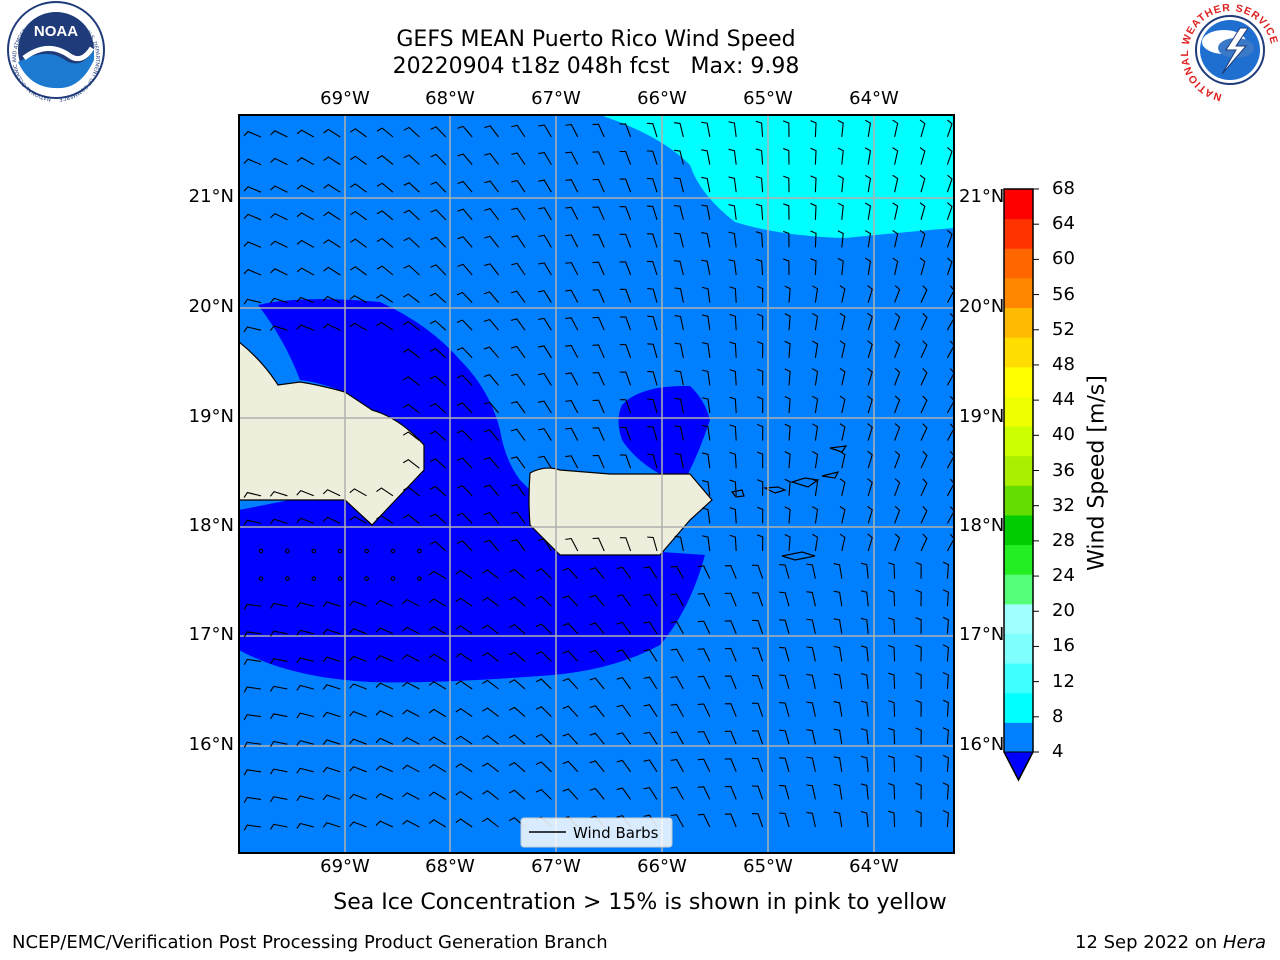  Describe the element at coordinates (1063, 470) in the screenshot. I see `colorbar-tick-label: 36` at that location.